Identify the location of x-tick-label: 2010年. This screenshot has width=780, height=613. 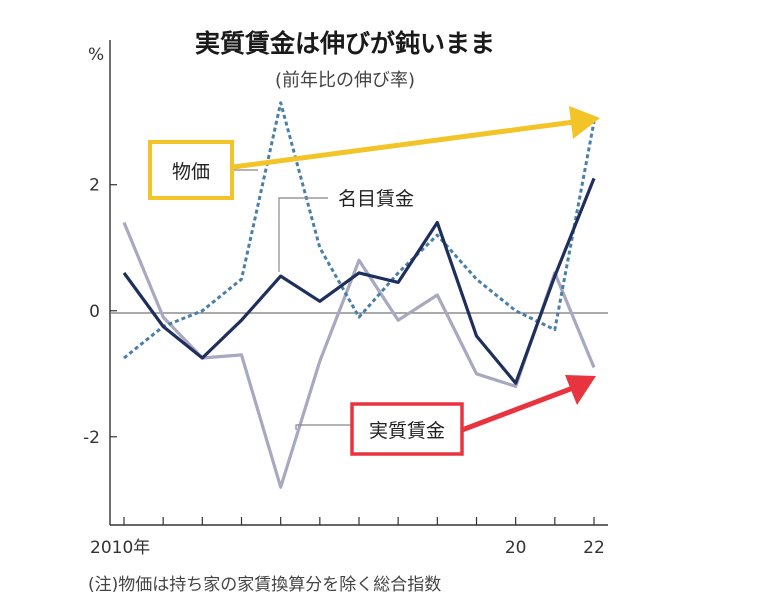
(120, 548).